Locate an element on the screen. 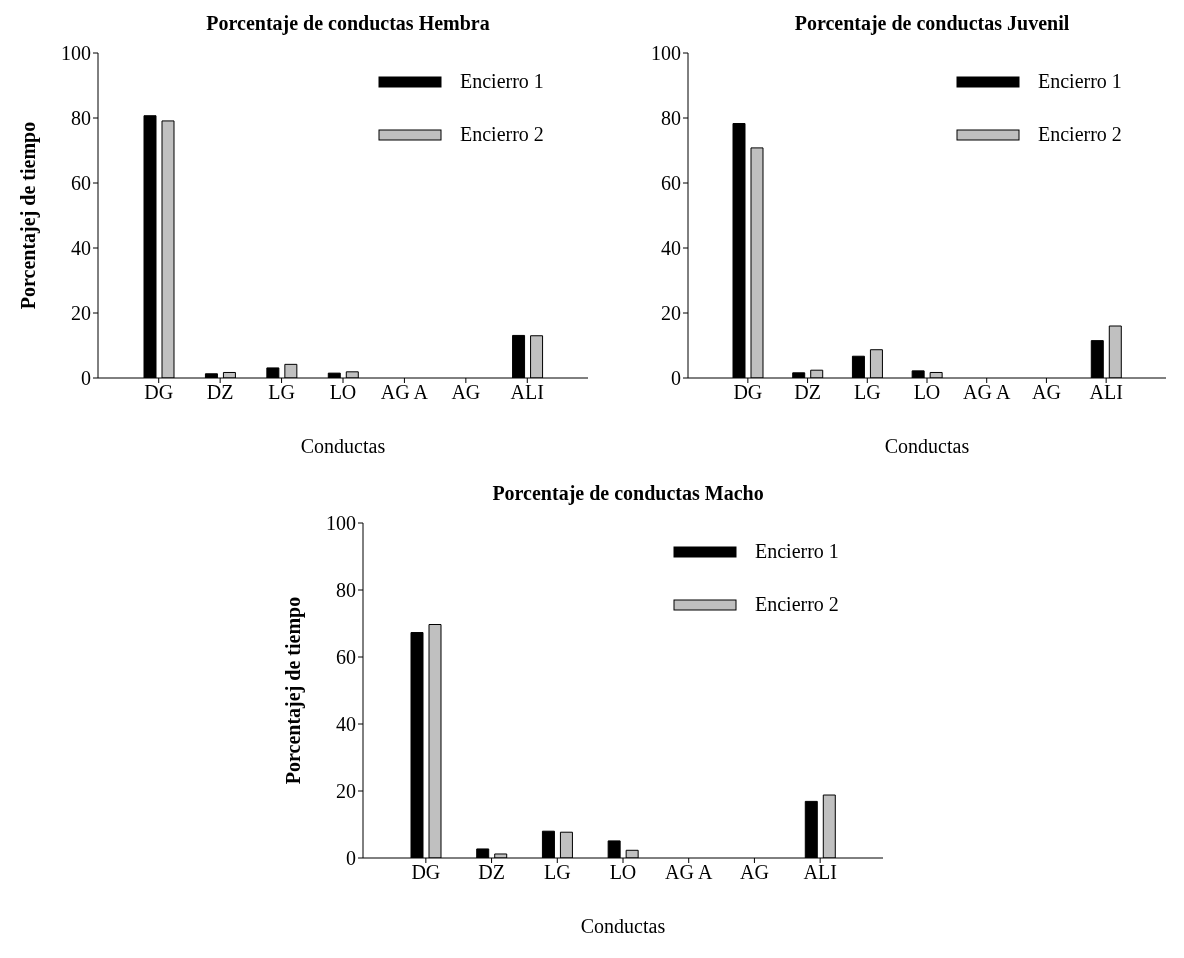  chart-title: Porcentaje de conductas Juvenil is located at coordinates (932, 23).